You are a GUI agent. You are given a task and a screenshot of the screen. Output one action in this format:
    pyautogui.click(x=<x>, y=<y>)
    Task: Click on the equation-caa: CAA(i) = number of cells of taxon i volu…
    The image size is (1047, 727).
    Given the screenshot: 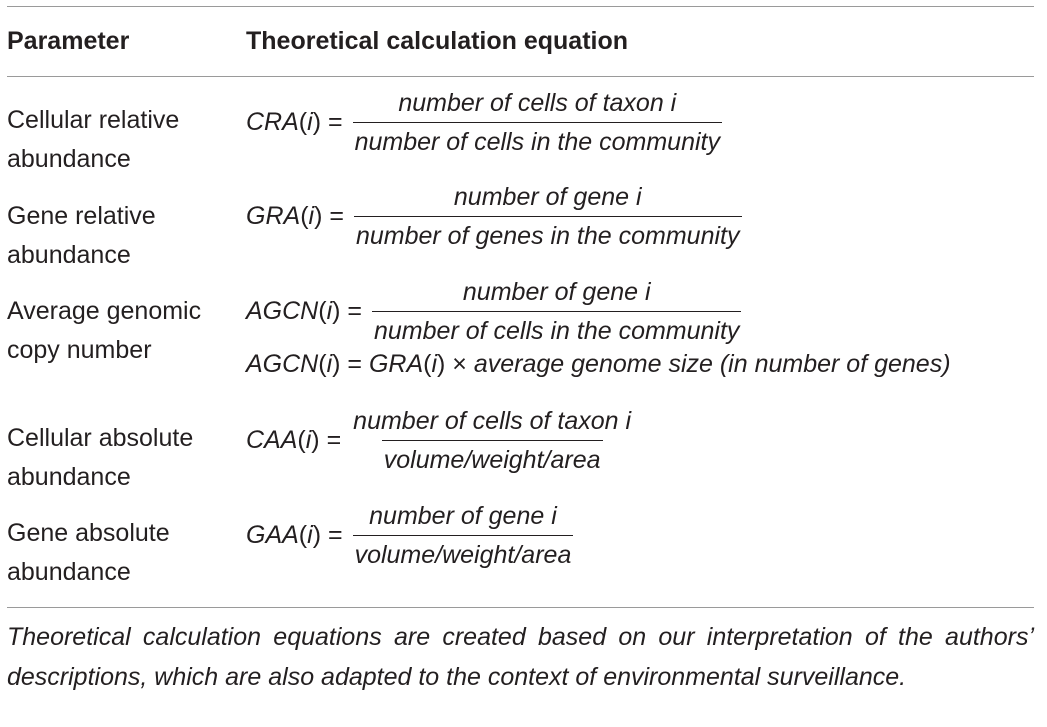 What is the action you would take?
    pyautogui.click(x=439, y=440)
    